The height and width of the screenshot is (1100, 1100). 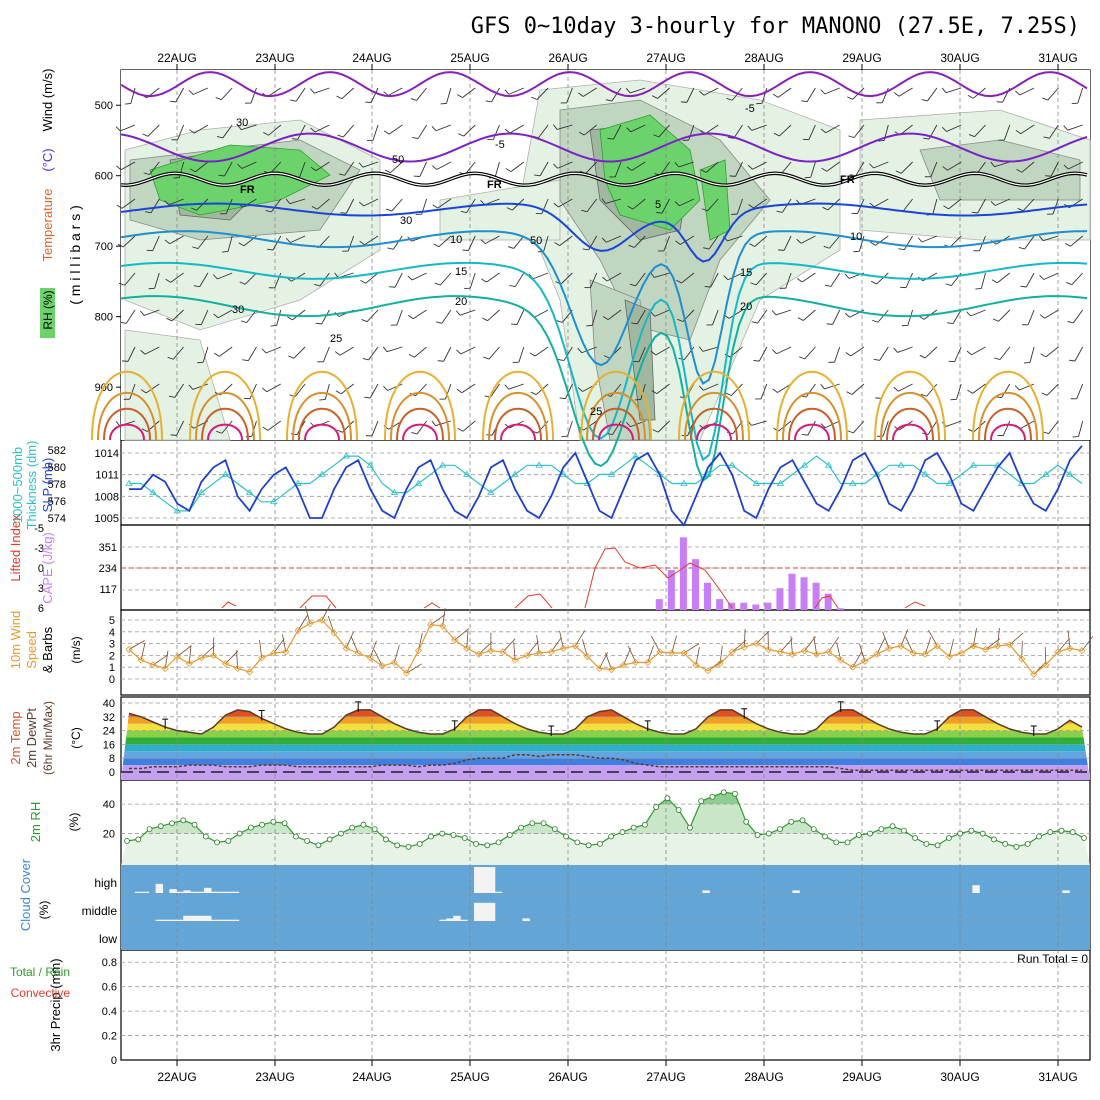 What do you see at coordinates (605, 819) in the screenshot?
I see `rh-band-mid` at bounding box center [605, 819].